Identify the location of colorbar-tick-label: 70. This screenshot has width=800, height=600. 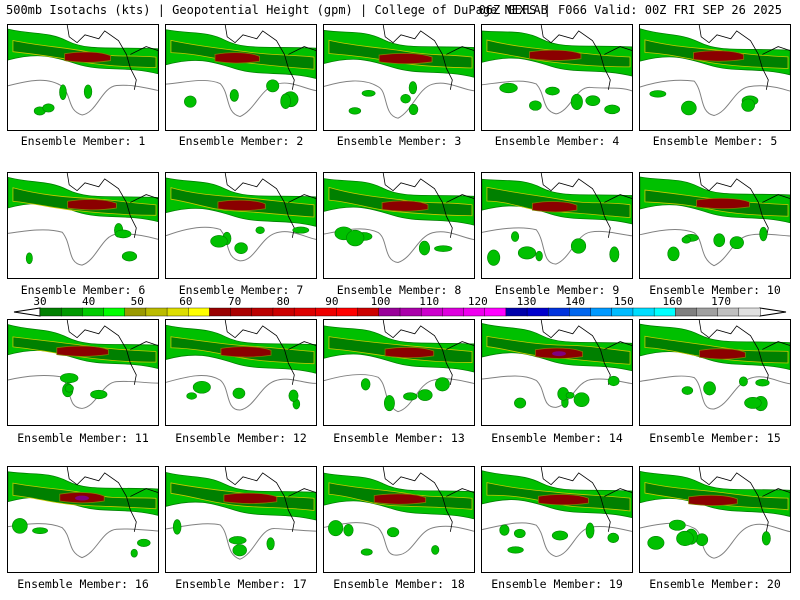
(234, 301).